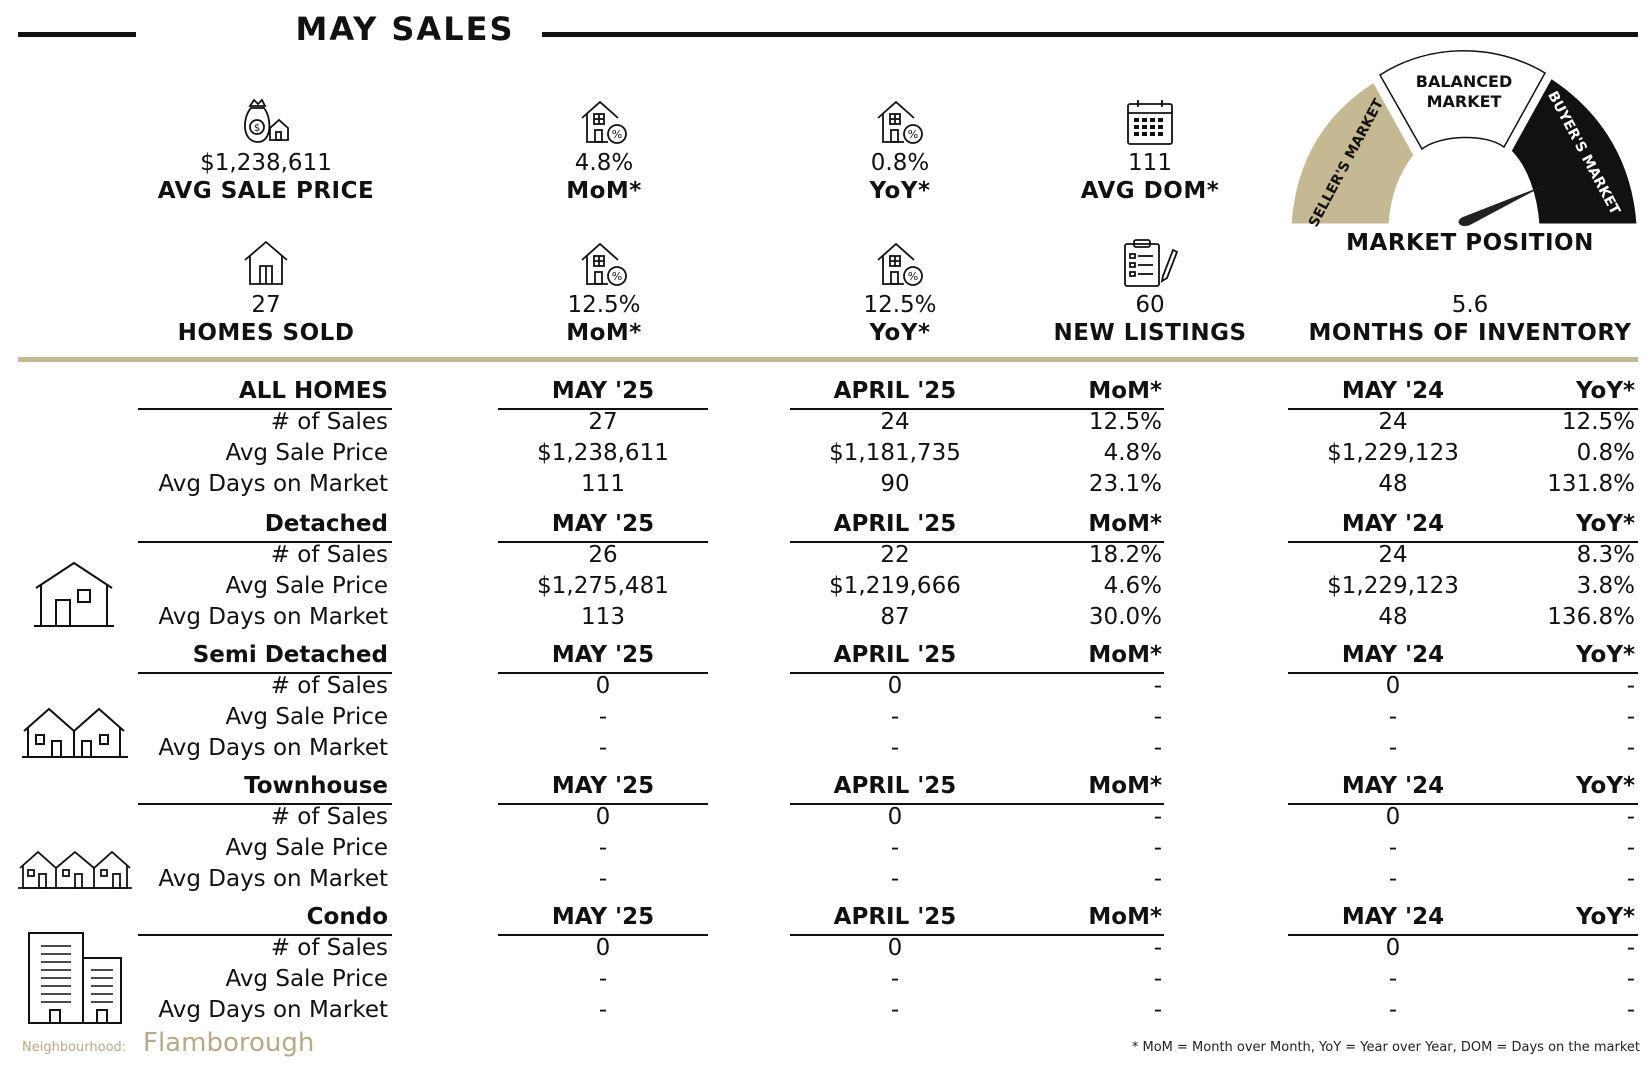 Image resolution: width=1650 pixels, height=1069 pixels. What do you see at coordinates (895, 555) in the screenshot?
I see `table-cell: 22` at bounding box center [895, 555].